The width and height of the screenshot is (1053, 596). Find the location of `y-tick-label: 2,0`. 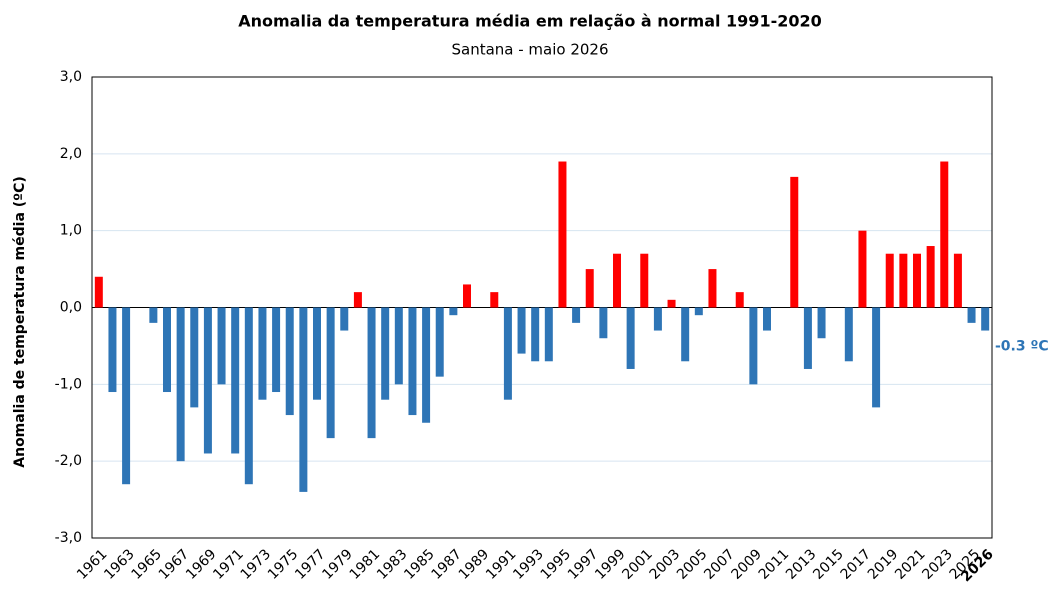

y-tick-label: 2,0 is located at coordinates (71, 154).